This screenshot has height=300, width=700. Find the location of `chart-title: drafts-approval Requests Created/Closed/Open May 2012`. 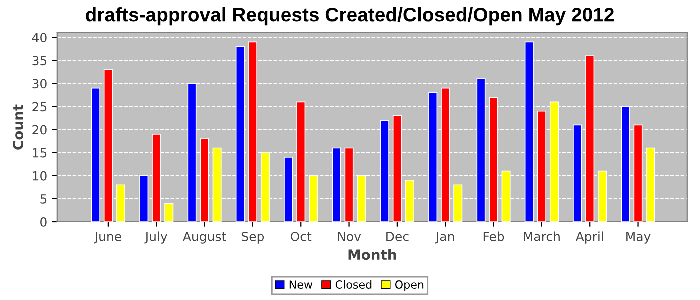

chart-title: drafts-approval Requests Created/Closed/Open May 2012 is located at coordinates (350, 17).